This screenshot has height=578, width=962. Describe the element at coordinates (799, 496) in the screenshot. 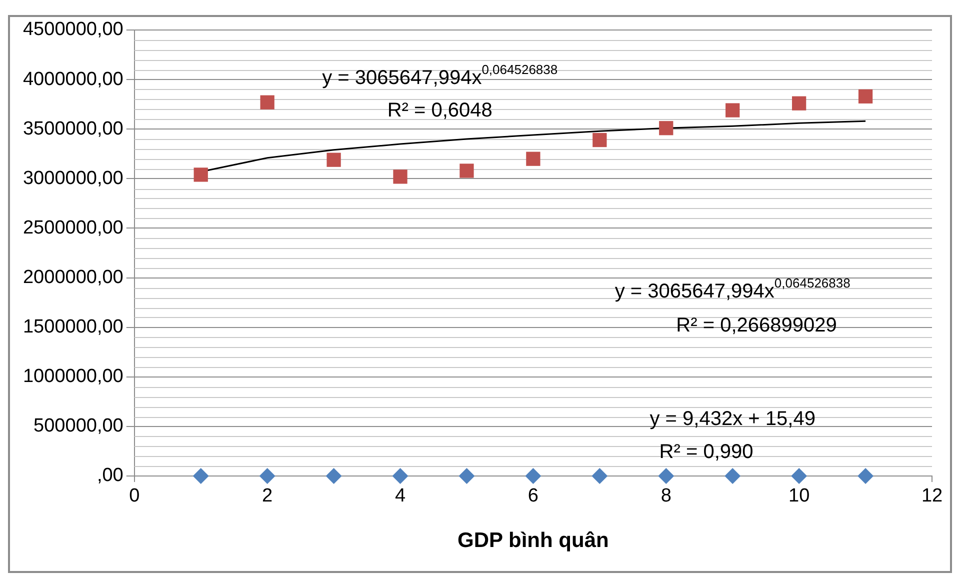

I see `x-tick-label: 10` at that location.